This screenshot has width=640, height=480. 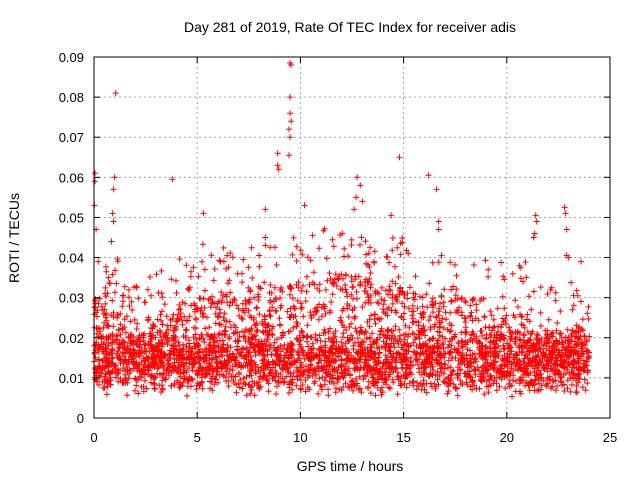 What do you see at coordinates (507, 437) in the screenshot?
I see `x-tick-label: 20` at bounding box center [507, 437].